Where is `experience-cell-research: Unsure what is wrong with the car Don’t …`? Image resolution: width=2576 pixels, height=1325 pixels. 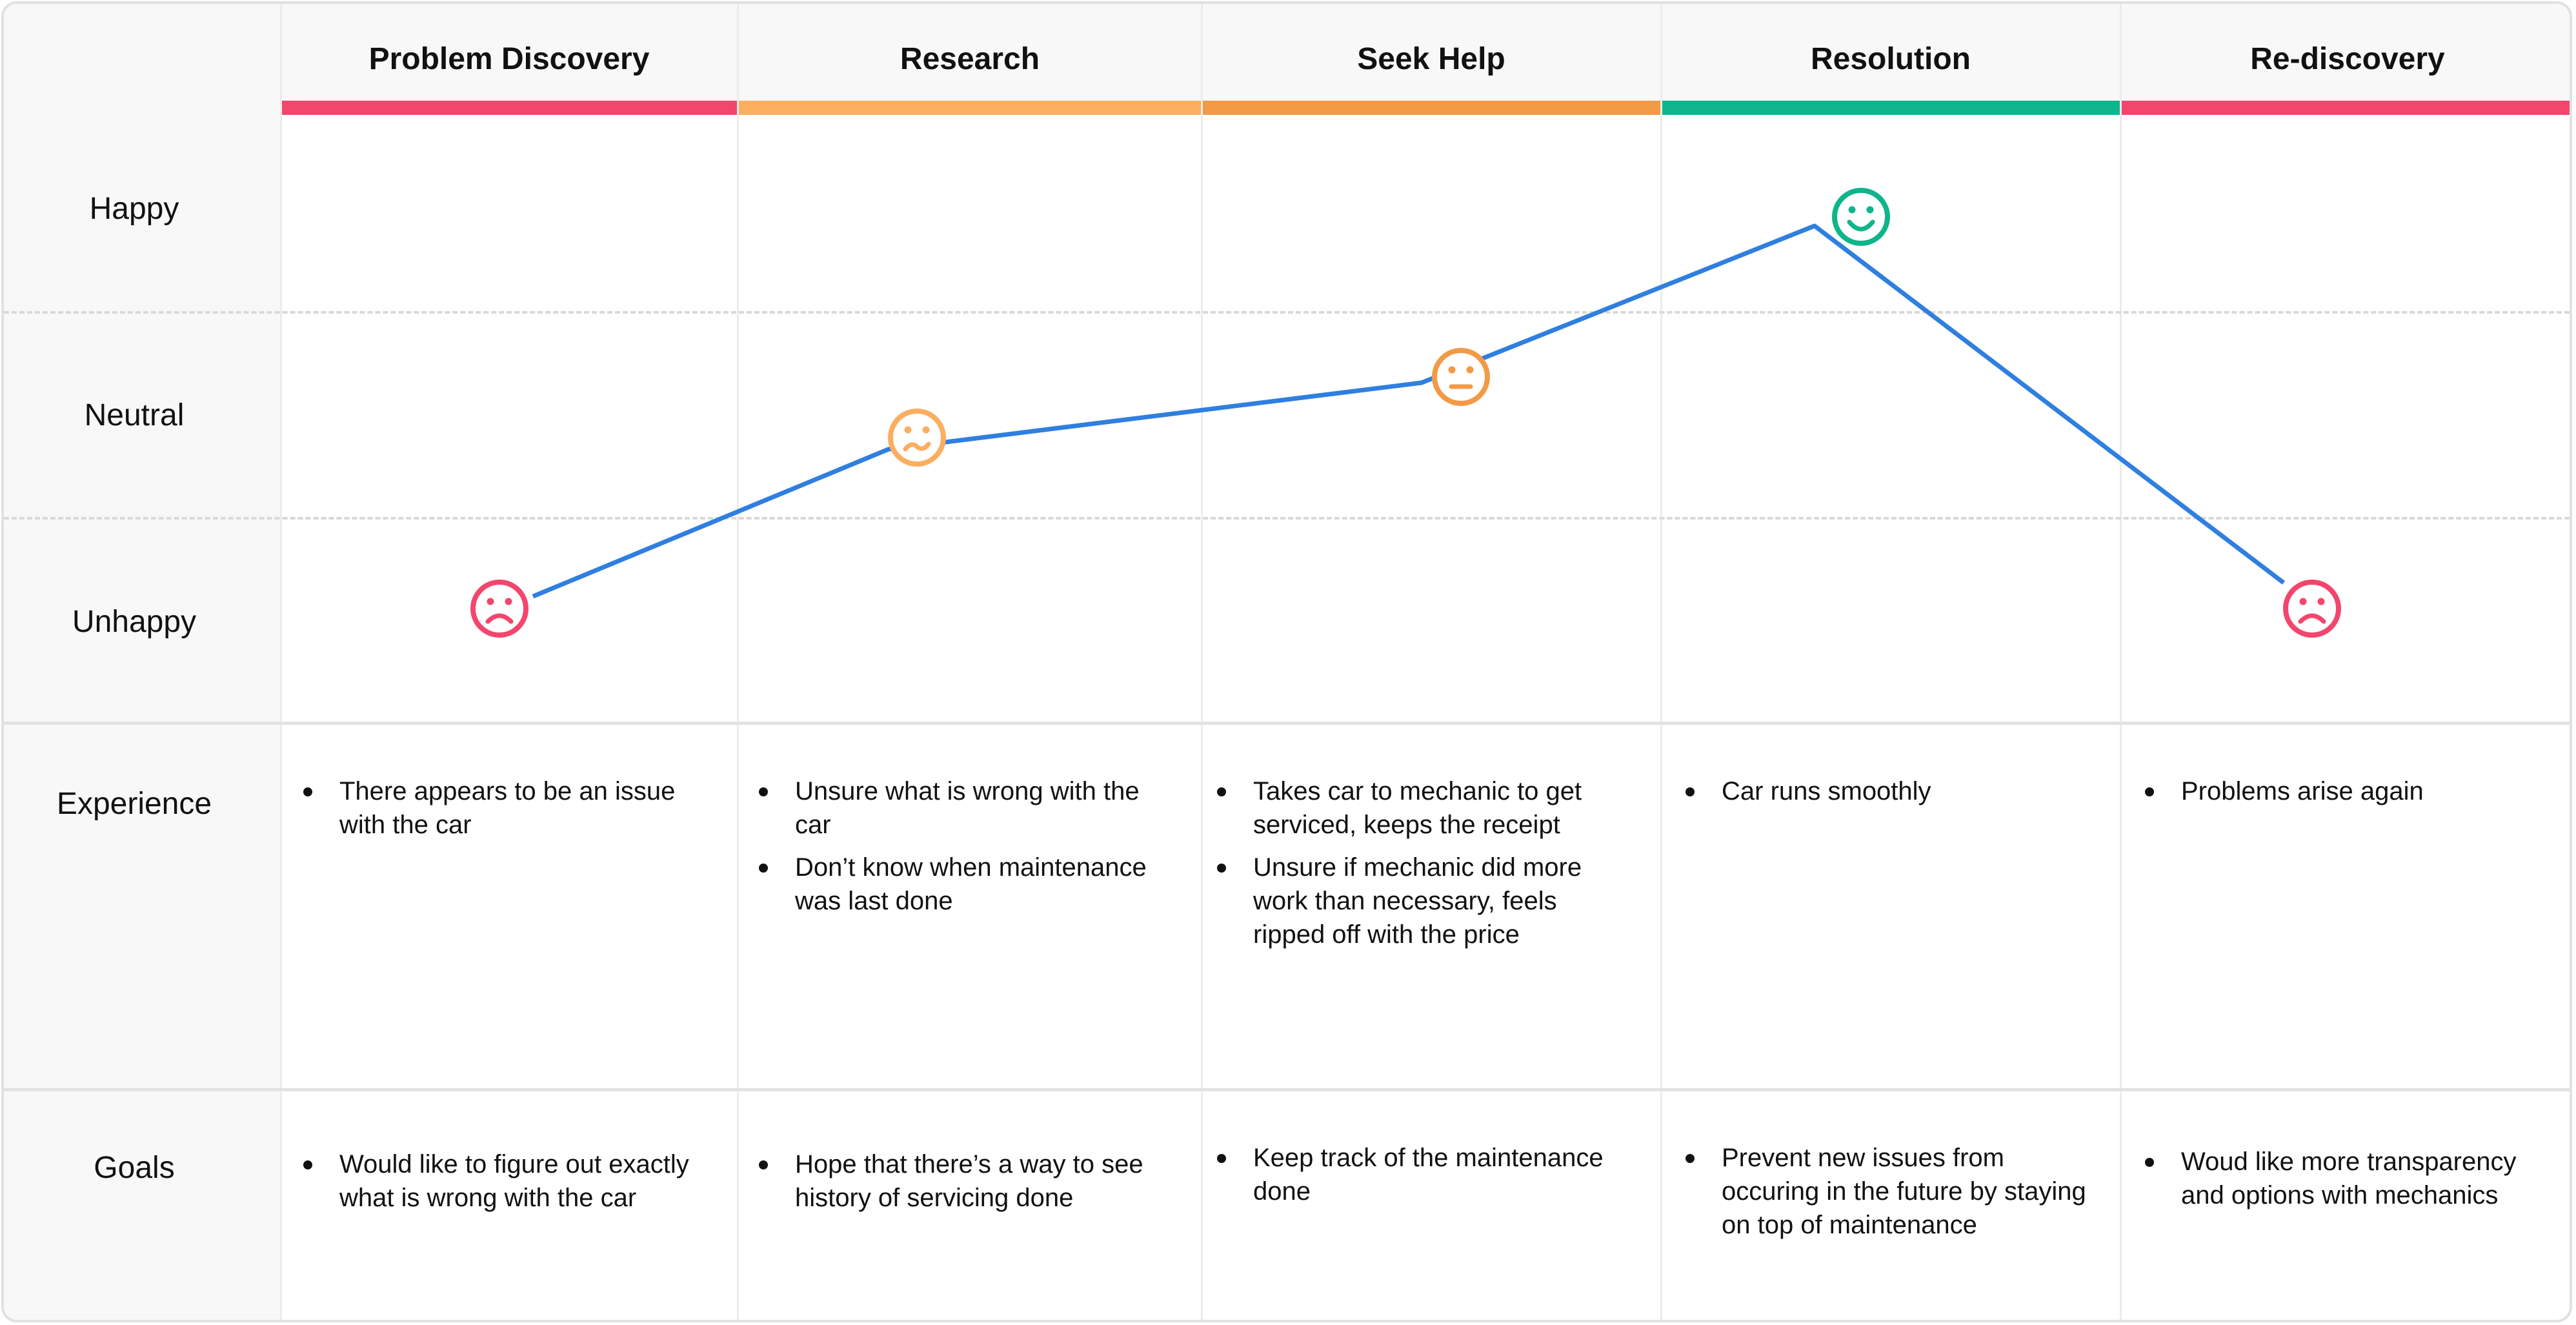
experience-cell-research: Unsure what is wrong with the car Don’t … is located at coordinates (962, 850).